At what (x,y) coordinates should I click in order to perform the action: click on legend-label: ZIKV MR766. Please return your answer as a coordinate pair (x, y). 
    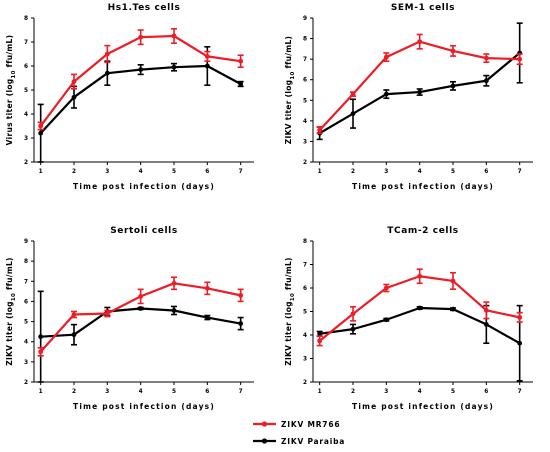
    Looking at the image, I should click on (310, 424).